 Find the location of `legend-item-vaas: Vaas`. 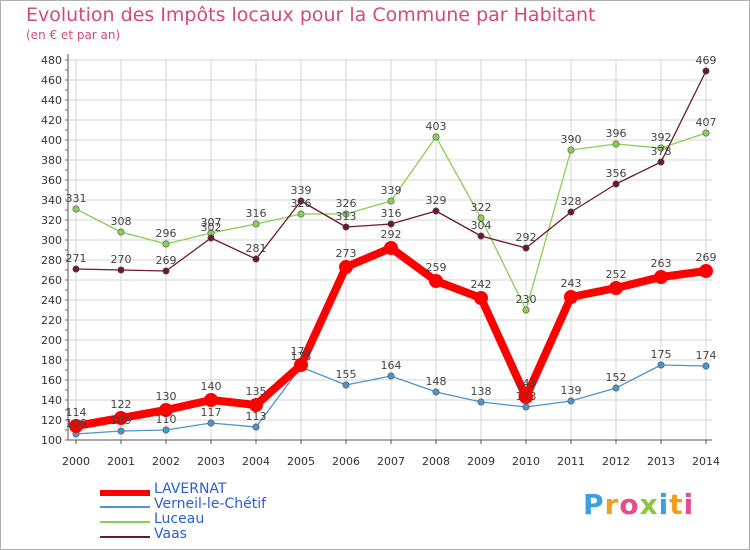

legend-item-vaas: Vaas is located at coordinates (230, 534).